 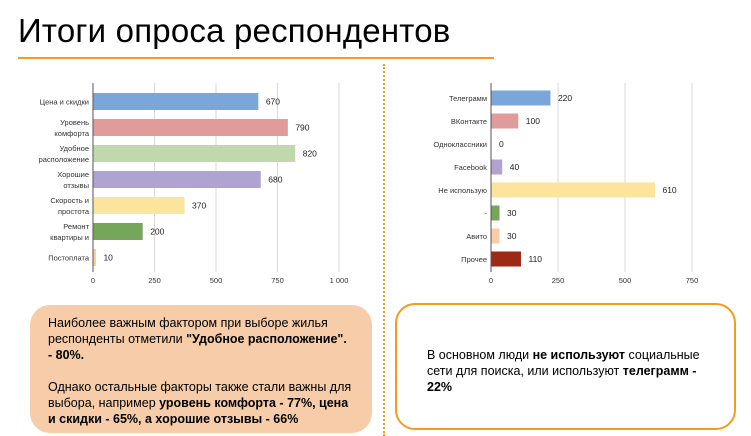 I want to click on summary-highlight: телеграмм - 22%, so click(x=562, y=379).